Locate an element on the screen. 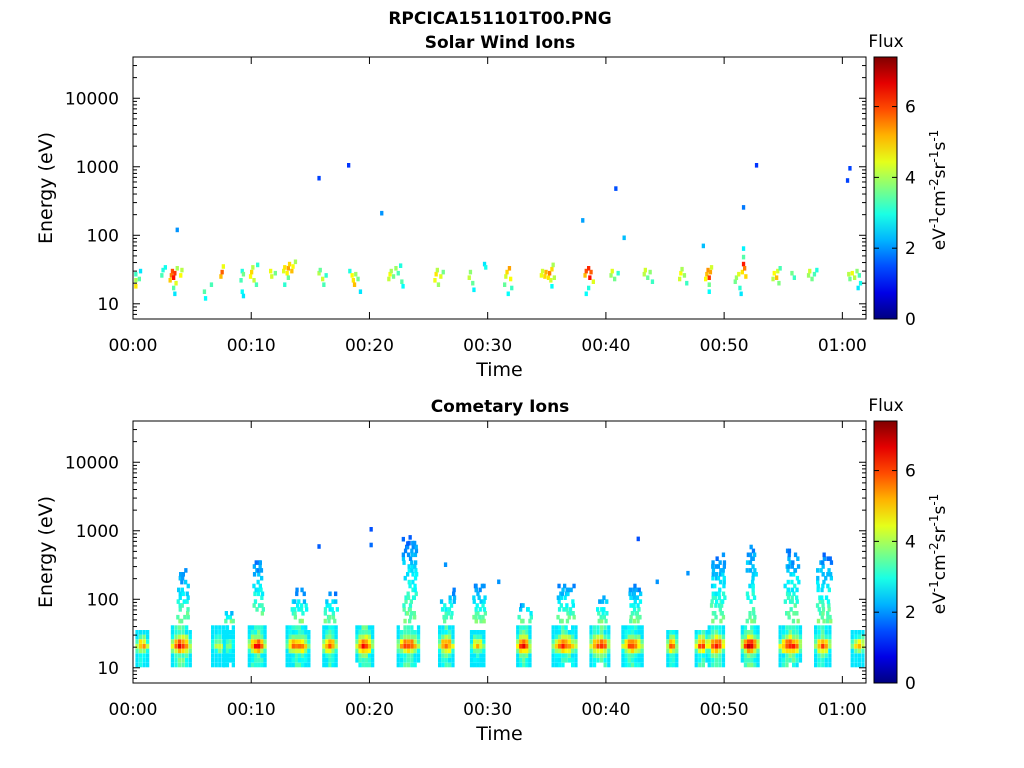 This screenshot has height=768, width=1024. x-tick-label: 00:20 is located at coordinates (369, 710).